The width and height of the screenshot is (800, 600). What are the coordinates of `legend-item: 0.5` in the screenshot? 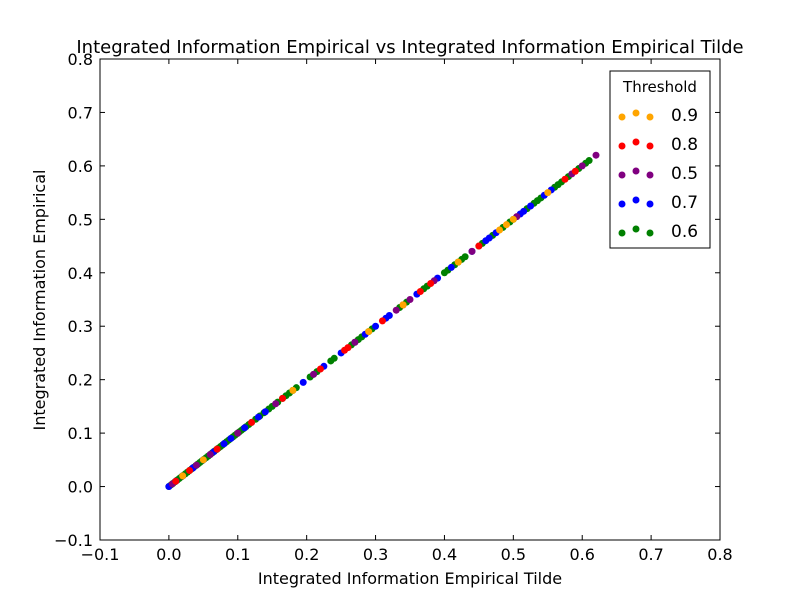 It's located at (658, 174).